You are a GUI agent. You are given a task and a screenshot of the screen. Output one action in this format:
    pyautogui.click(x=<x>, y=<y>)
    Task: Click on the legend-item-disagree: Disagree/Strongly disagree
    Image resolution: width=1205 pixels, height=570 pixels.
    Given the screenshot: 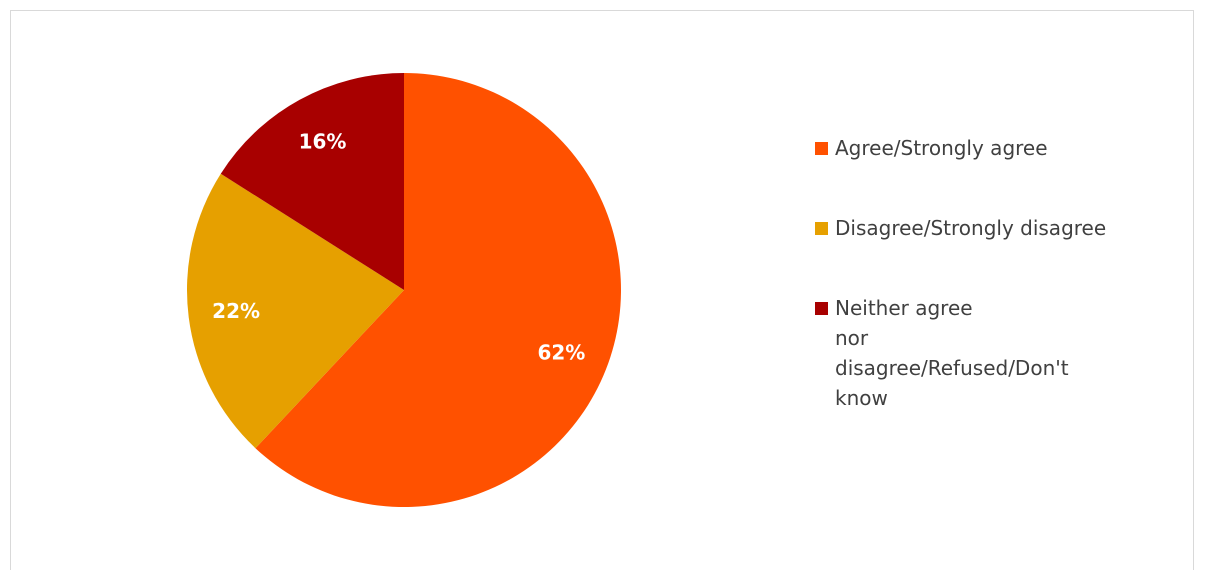 What is the action you would take?
    pyautogui.click(x=1005, y=228)
    